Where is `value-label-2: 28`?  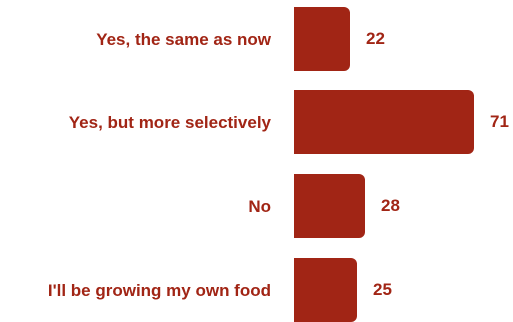 value-label-2: 28 is located at coordinates (390, 205).